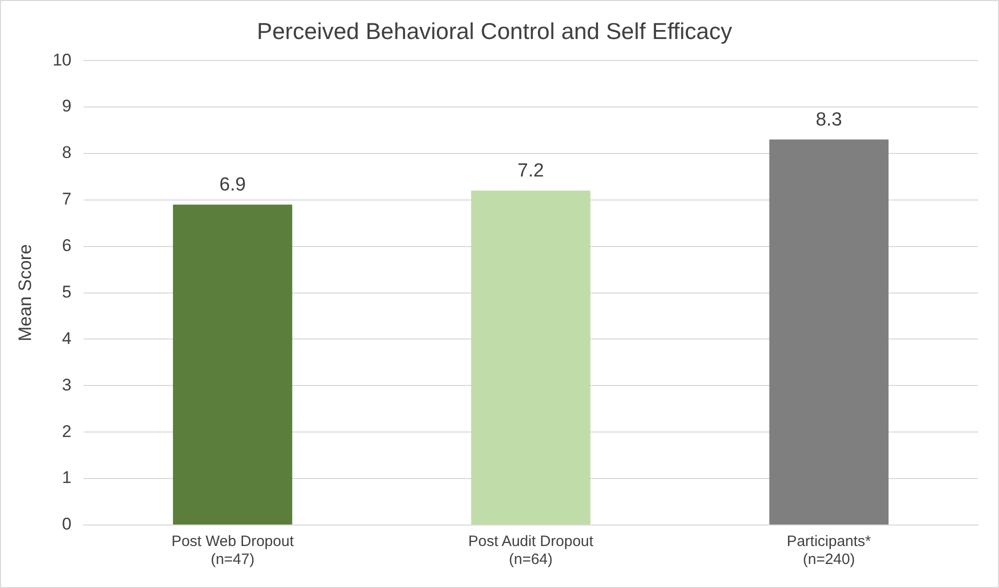 This screenshot has width=999, height=588. What do you see at coordinates (67, 431) in the screenshot?
I see `y-tick-label: 2` at bounding box center [67, 431].